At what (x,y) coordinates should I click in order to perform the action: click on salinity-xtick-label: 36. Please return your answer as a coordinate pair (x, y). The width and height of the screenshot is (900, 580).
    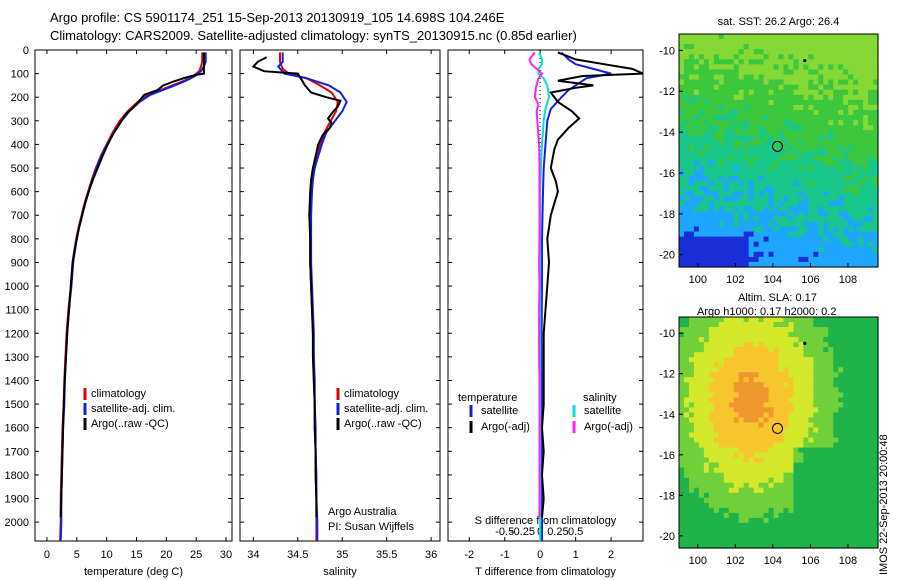
    Looking at the image, I should click on (431, 555).